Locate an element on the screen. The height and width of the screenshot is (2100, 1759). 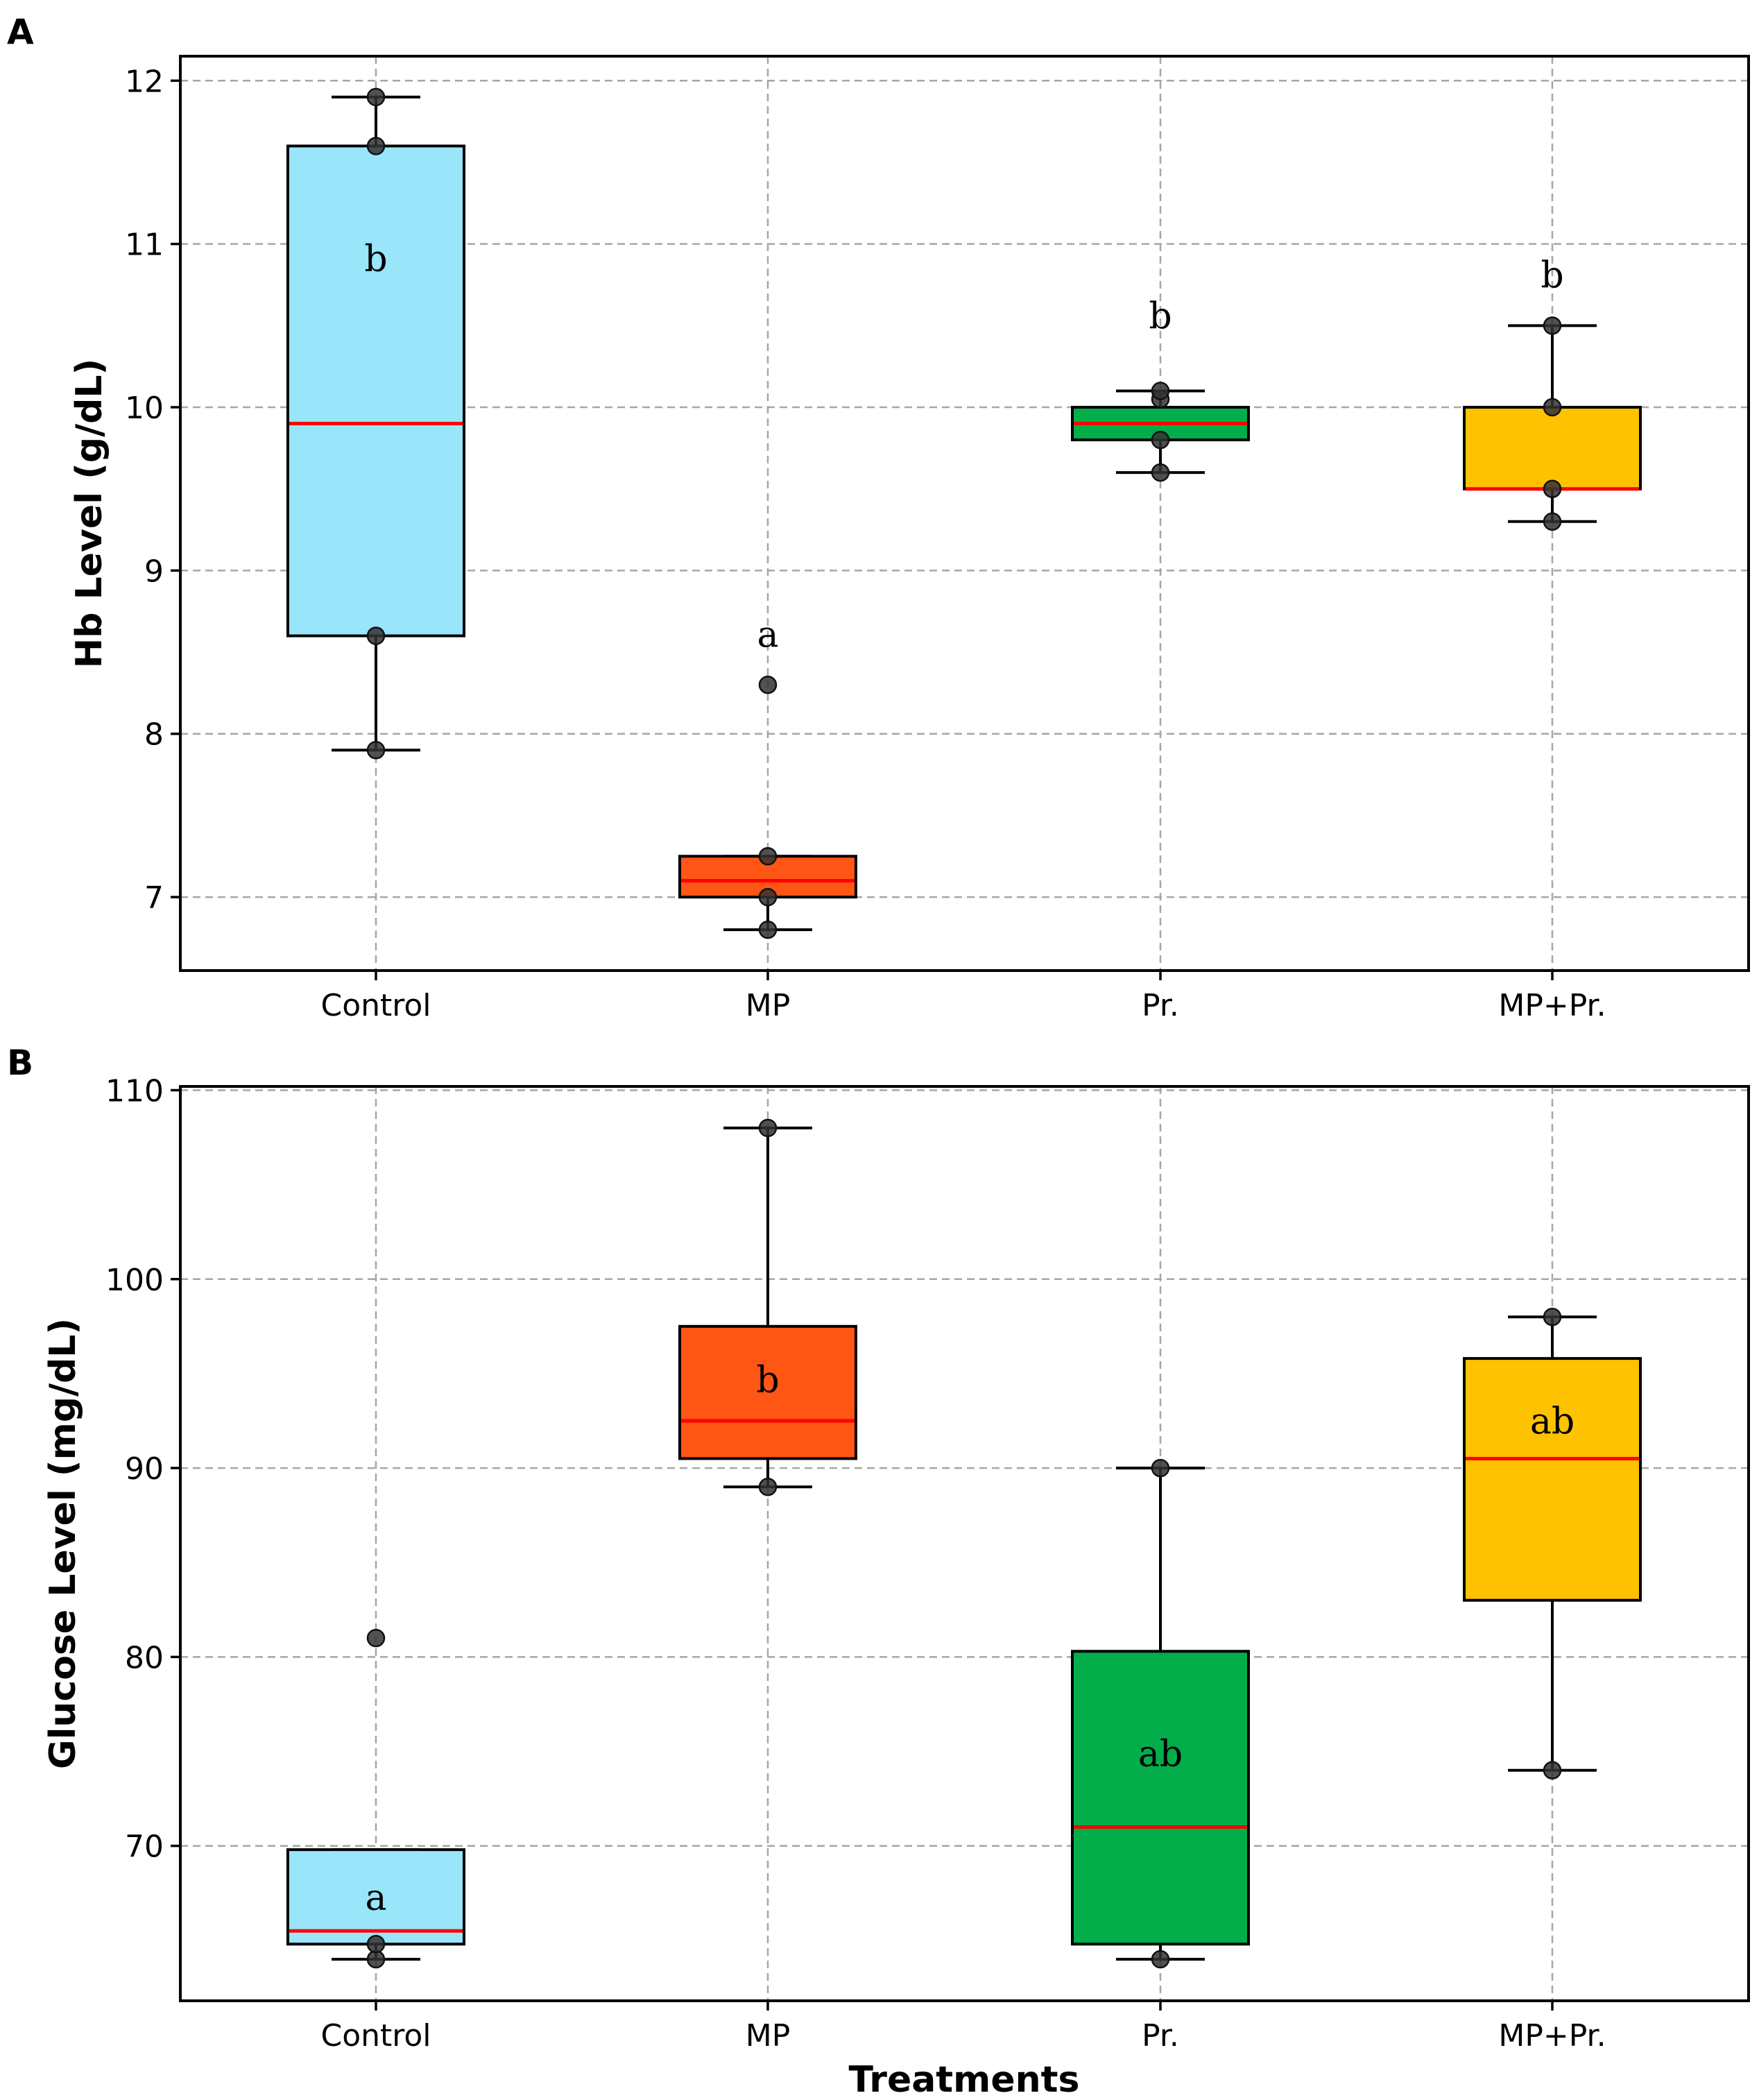
panel-a-box-control: b is located at coordinates (375, 424).